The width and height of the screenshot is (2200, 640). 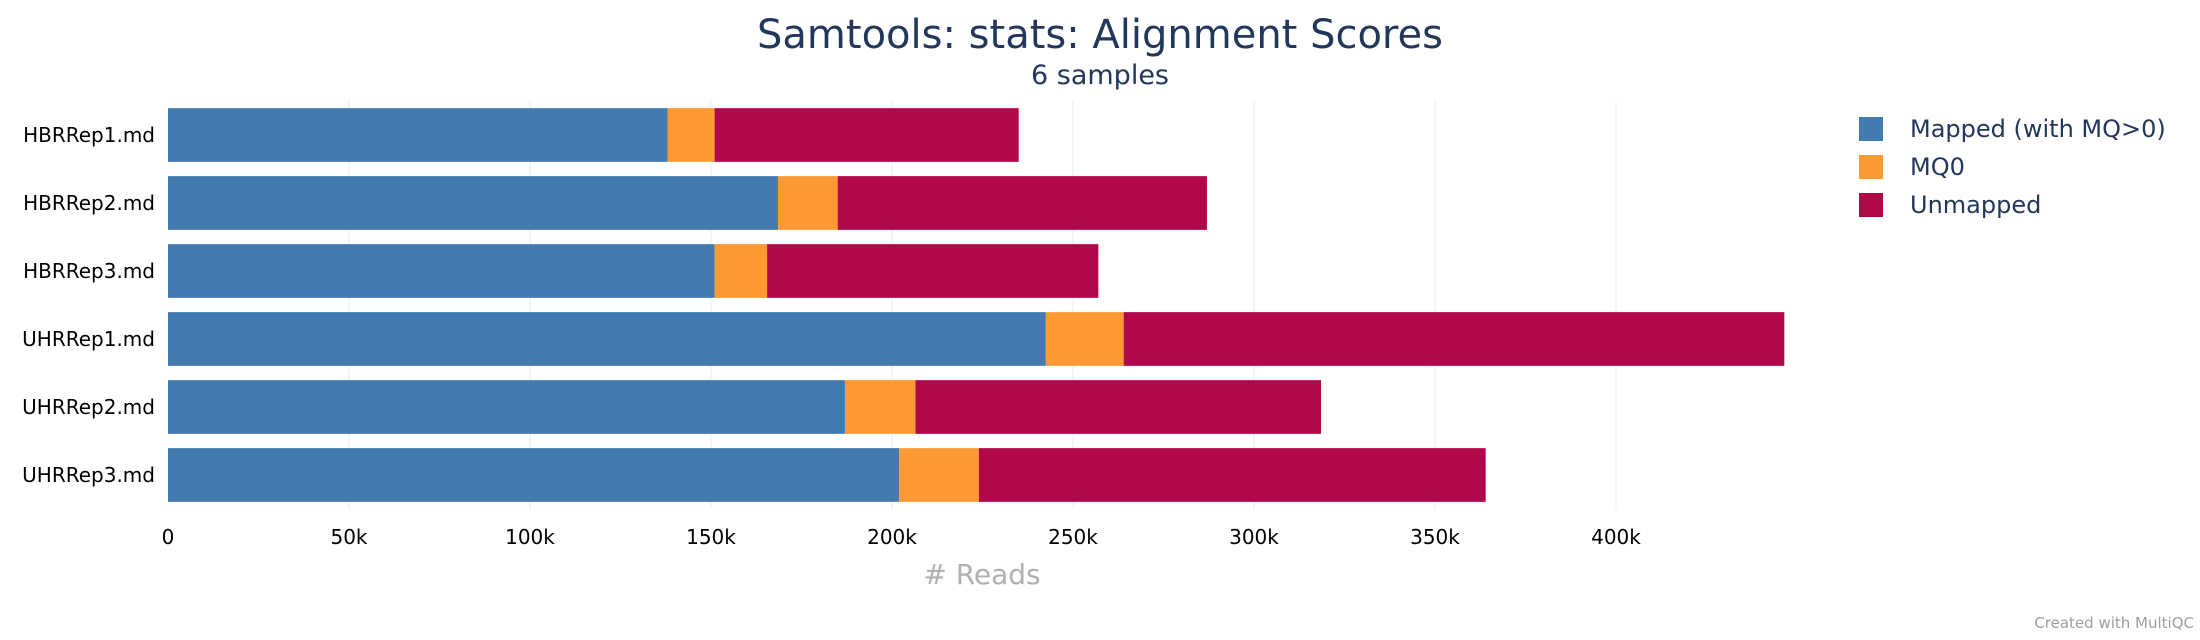 What do you see at coordinates (2012, 167) in the screenshot?
I see `legend: Mapped (with MQ>0) MQ0 Unmapped` at bounding box center [2012, 167].